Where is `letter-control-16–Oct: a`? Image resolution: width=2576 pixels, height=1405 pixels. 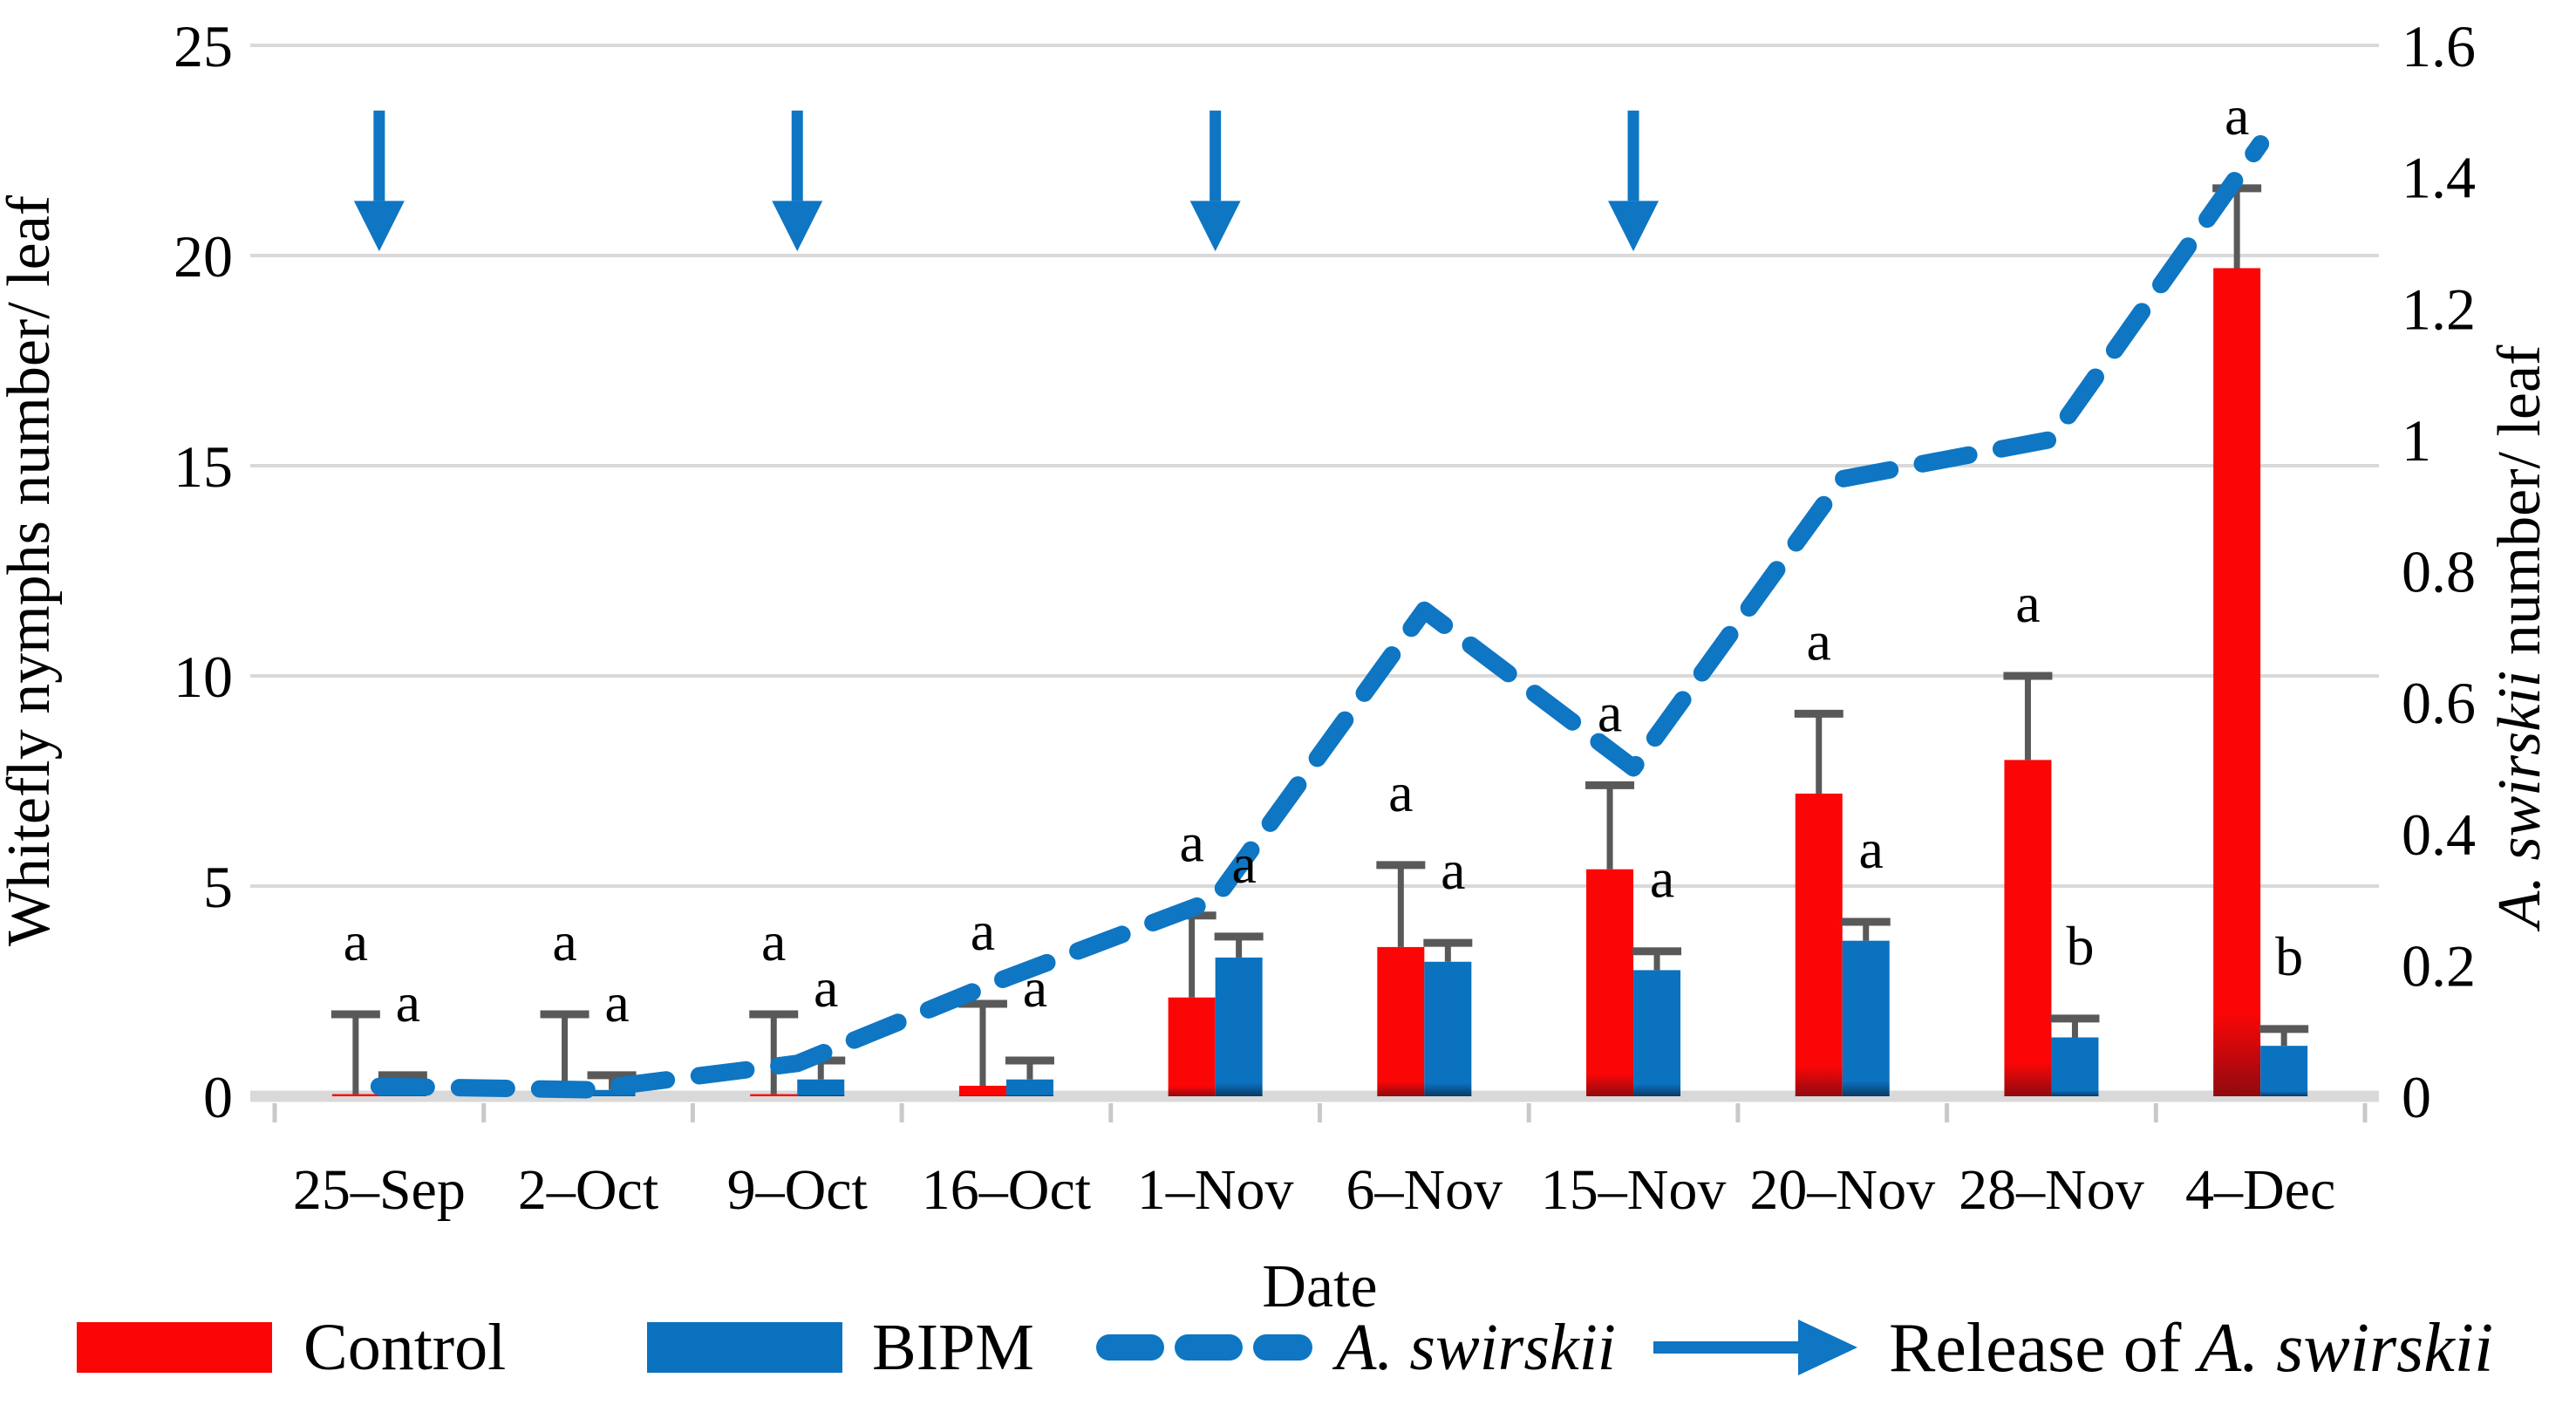 letter-control-16–Oct: a is located at coordinates (983, 931).